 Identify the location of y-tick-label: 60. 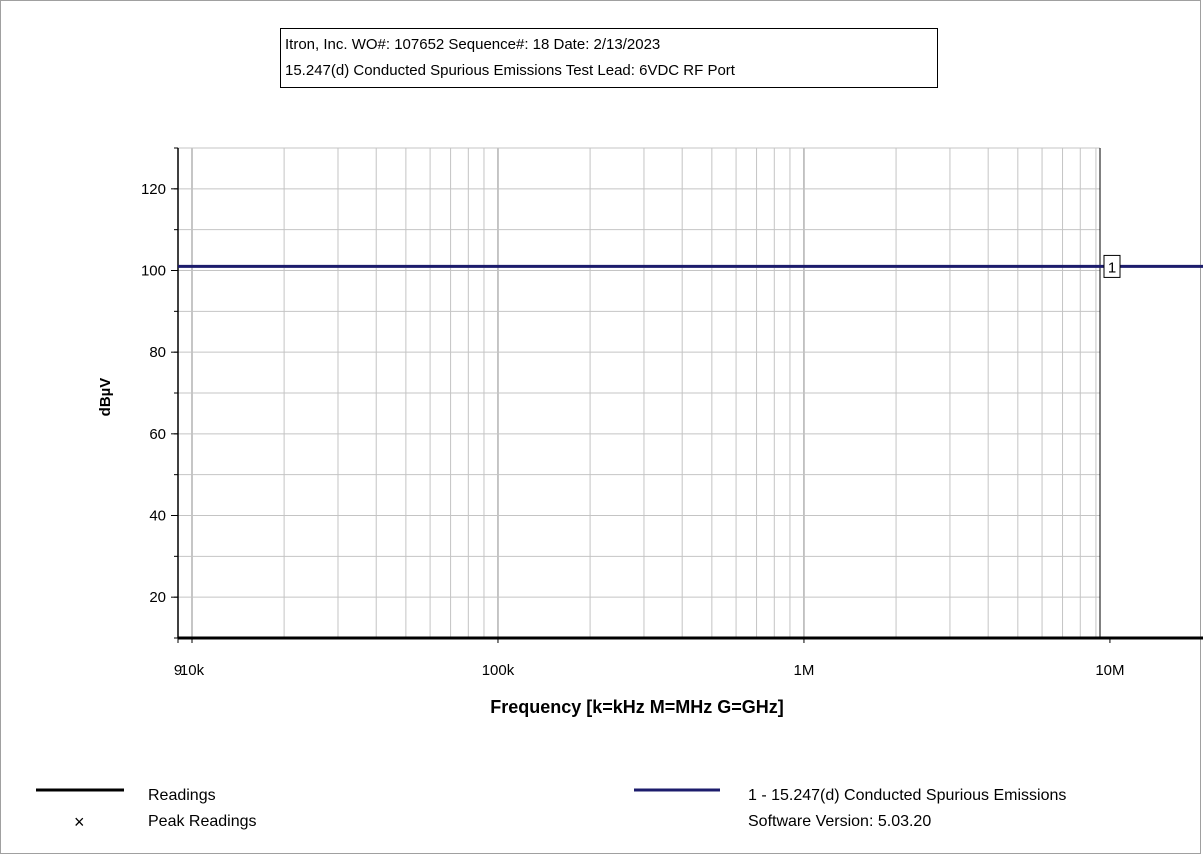
(157, 434).